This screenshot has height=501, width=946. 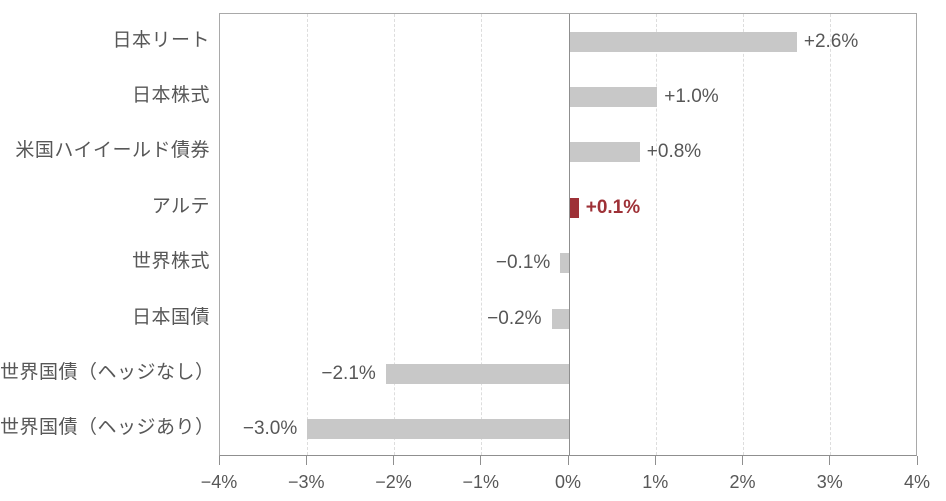 I want to click on zero-gridline, so click(x=569, y=234).